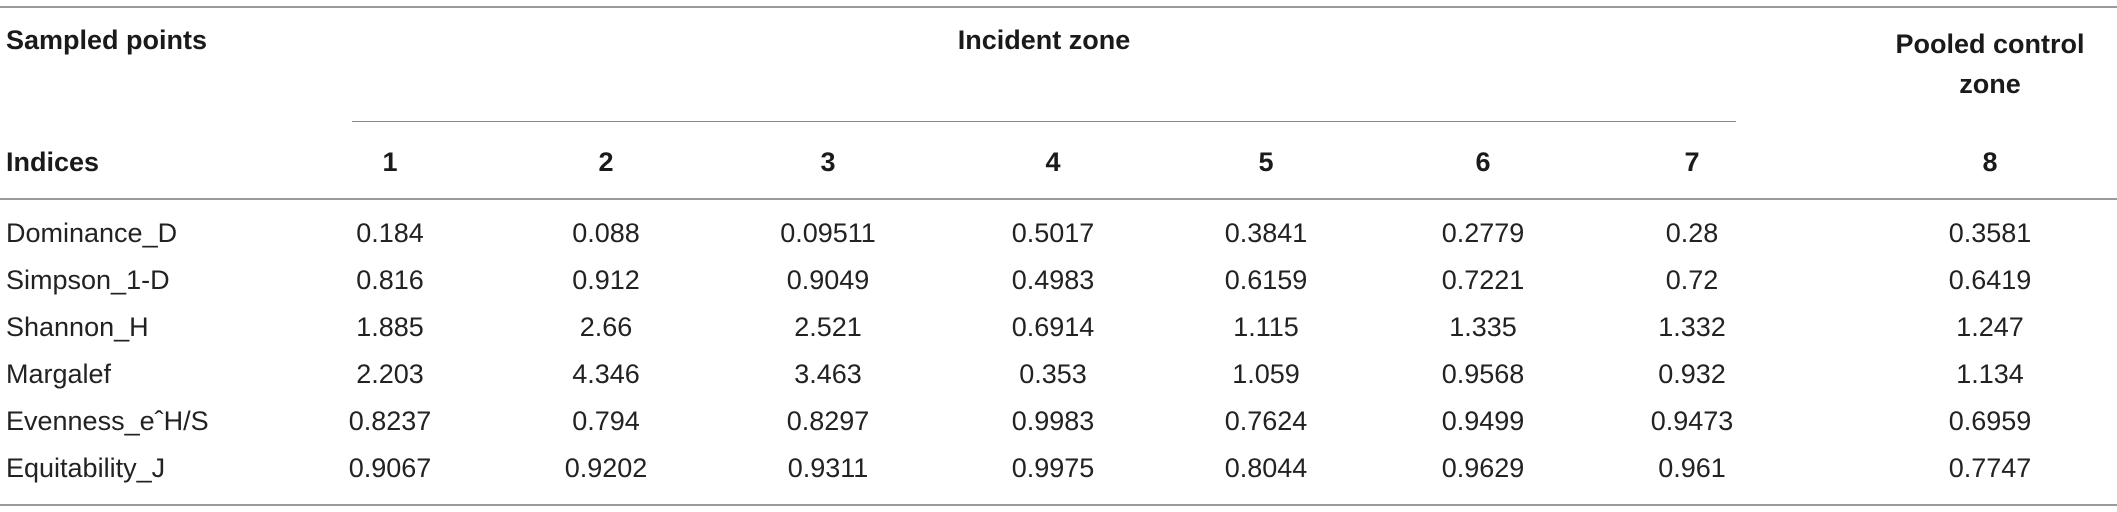  I want to click on table-cell: 0.8044, so click(1266, 468).